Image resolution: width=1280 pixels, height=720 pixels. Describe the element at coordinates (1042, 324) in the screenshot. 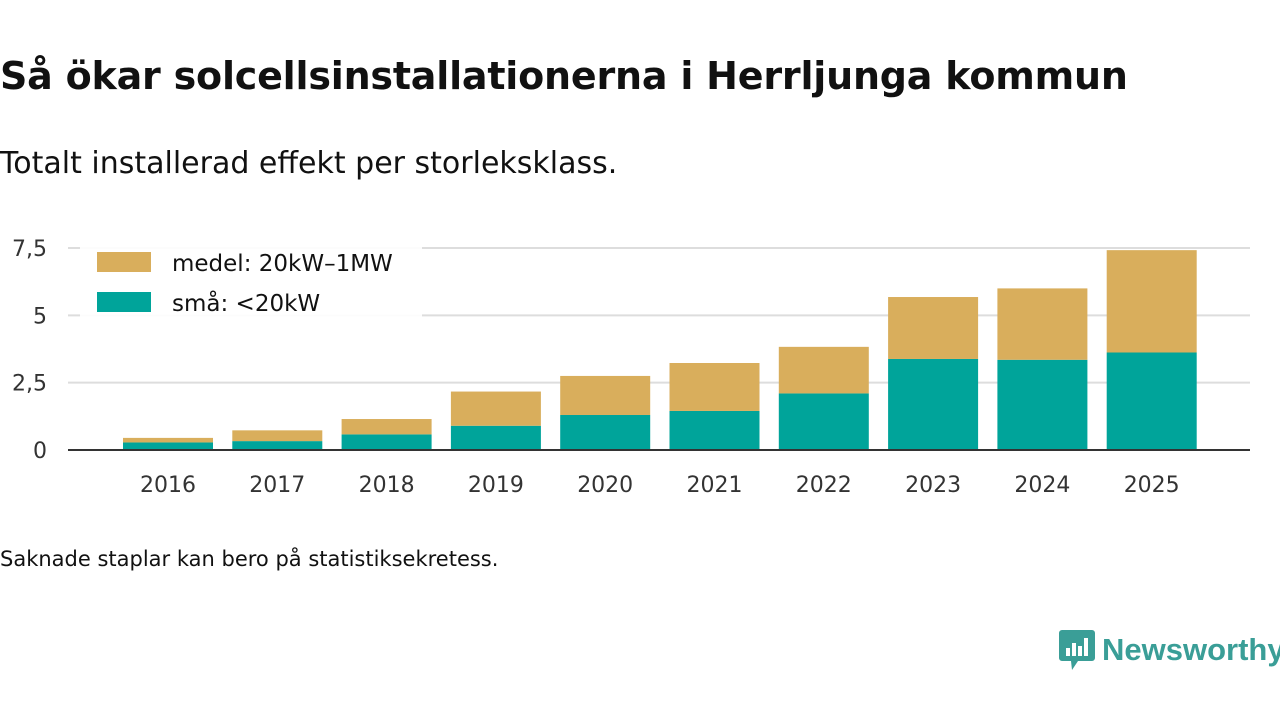

I see `bar-medium-2024` at that location.